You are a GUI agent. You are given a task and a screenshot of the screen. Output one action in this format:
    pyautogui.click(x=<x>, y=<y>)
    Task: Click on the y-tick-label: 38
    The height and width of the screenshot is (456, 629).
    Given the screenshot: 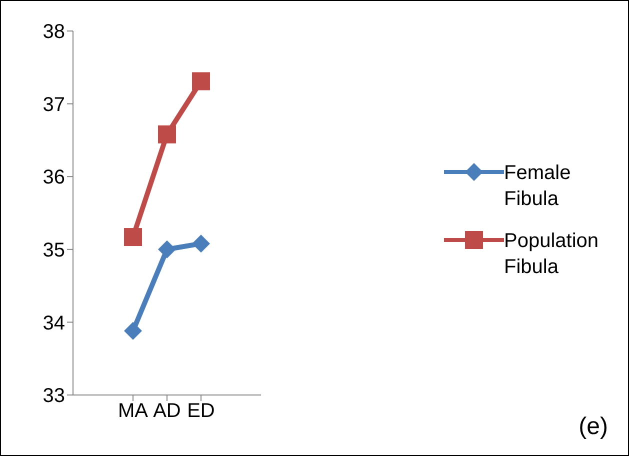 What is the action you would take?
    pyautogui.click(x=53, y=32)
    